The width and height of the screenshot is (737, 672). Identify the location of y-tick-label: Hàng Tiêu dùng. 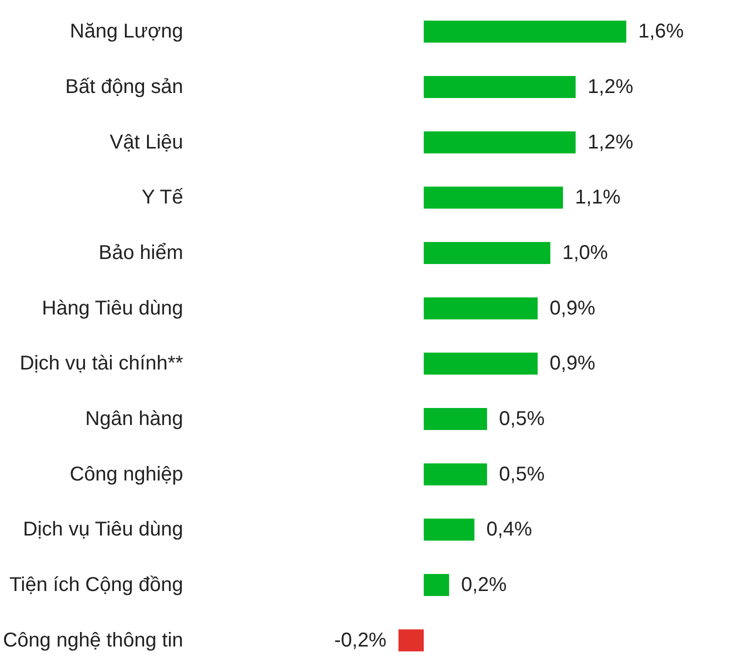
(113, 308).